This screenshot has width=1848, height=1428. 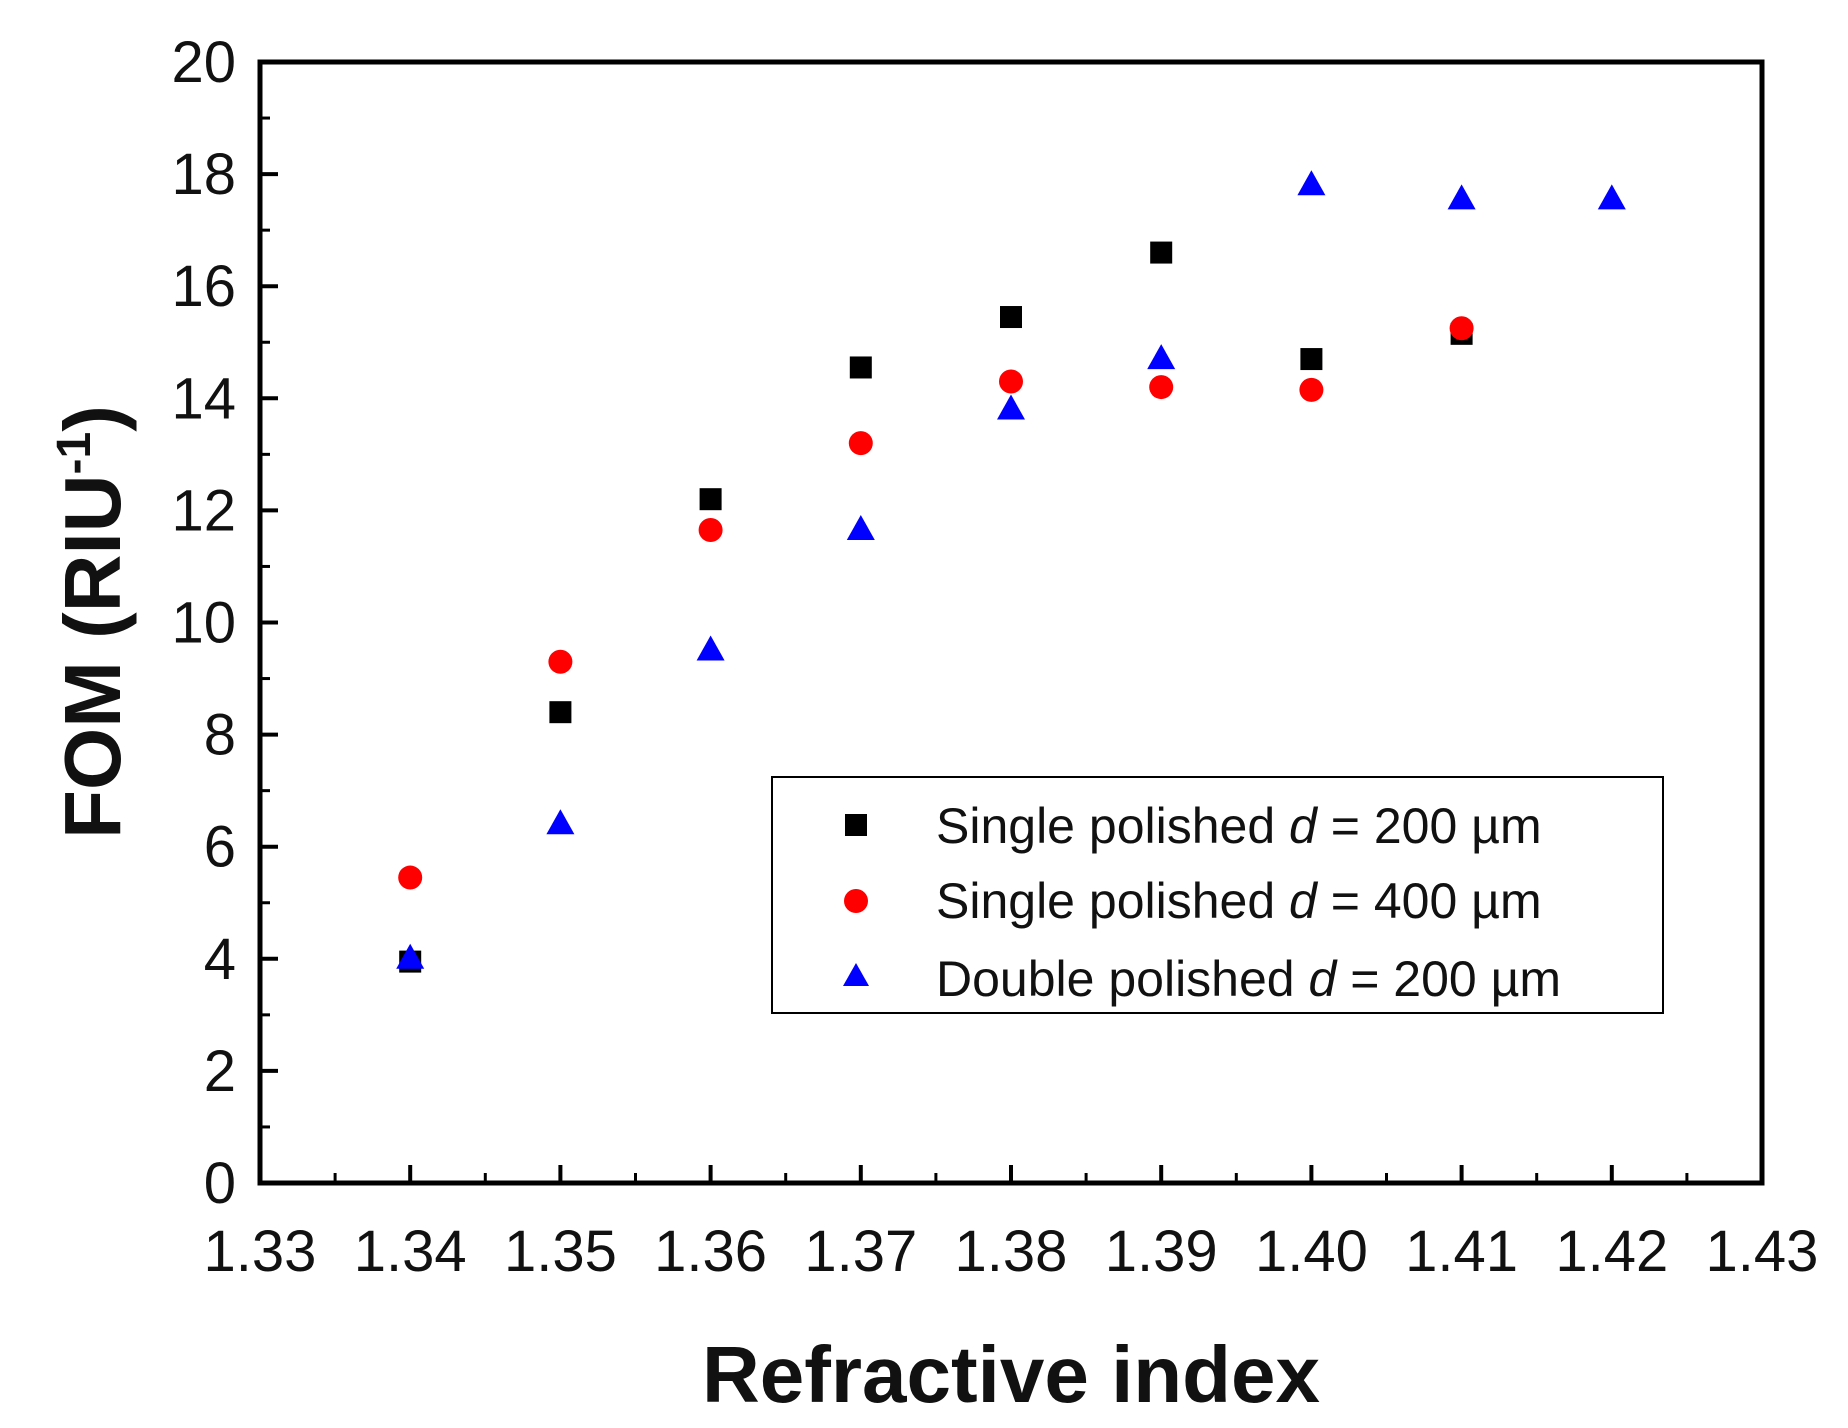 What do you see at coordinates (74, 453) in the screenshot?
I see `y-axis-title-superscript: -1` at bounding box center [74, 453].